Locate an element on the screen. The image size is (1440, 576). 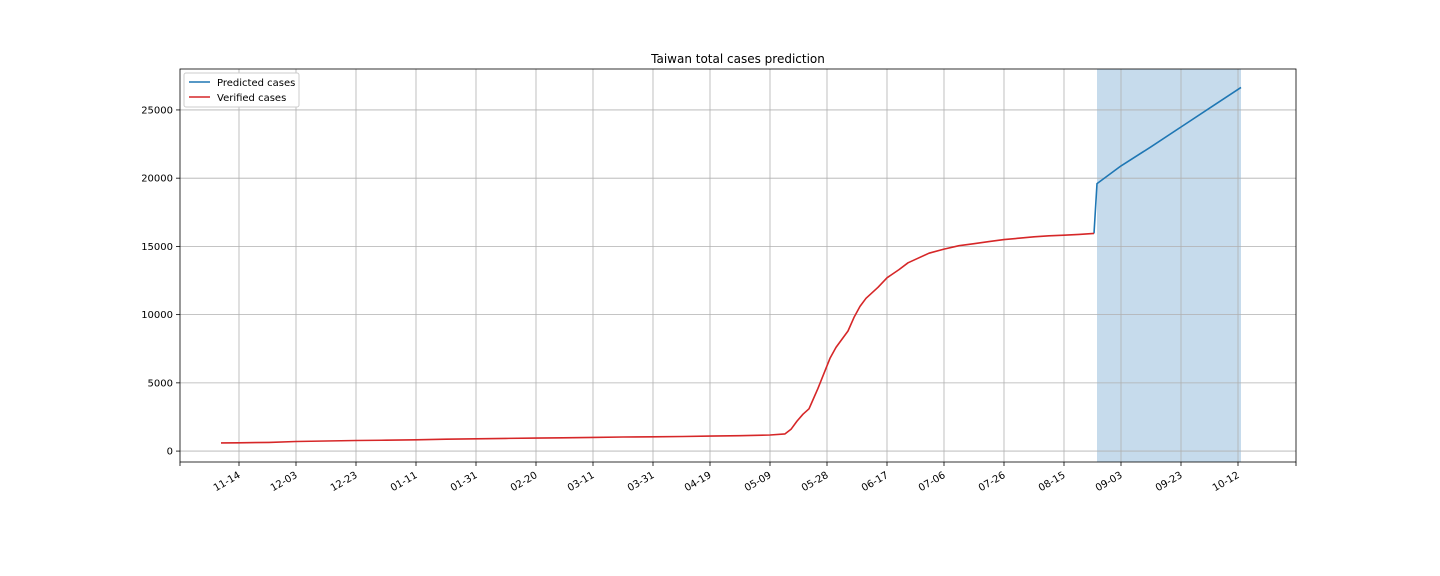
legend-label-predicted: Predicted cases is located at coordinates (256, 83).